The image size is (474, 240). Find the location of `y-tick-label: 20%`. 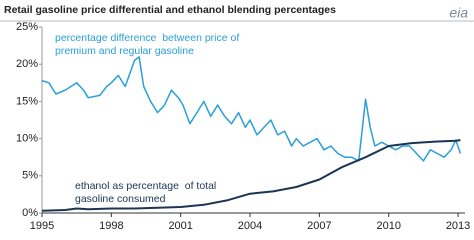

y-tick-label: 20% is located at coordinates (27, 64).